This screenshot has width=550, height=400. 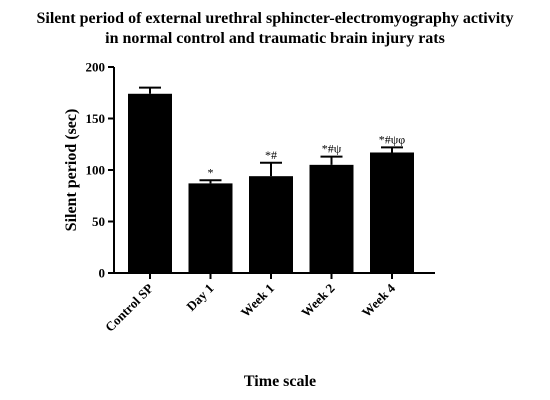 What do you see at coordinates (96, 170) in the screenshot?
I see `y-tick-label: 100` at bounding box center [96, 170].